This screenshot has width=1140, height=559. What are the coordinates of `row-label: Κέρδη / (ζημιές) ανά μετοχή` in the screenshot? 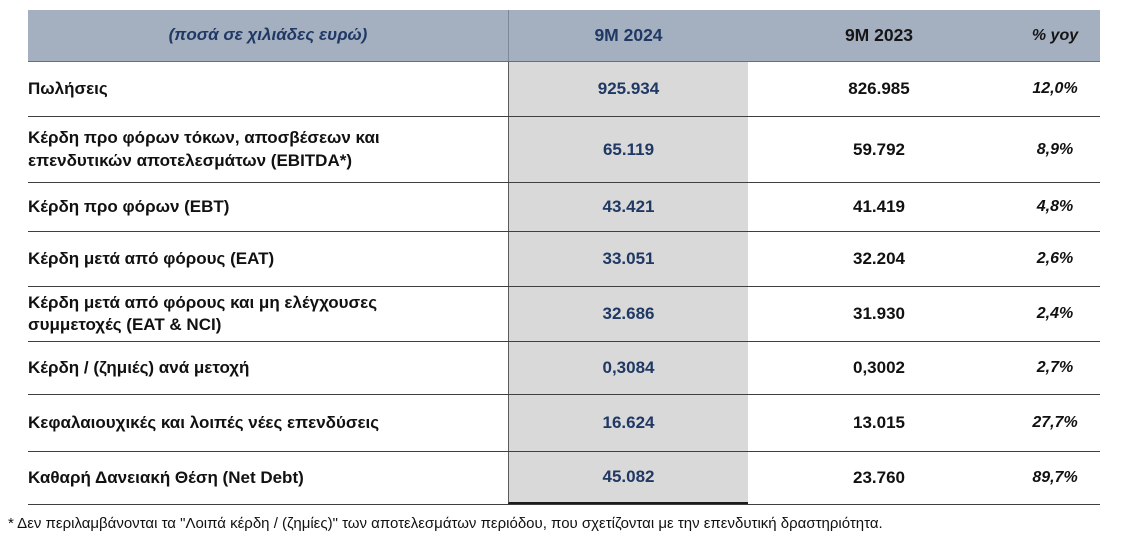 It's located at (139, 367).